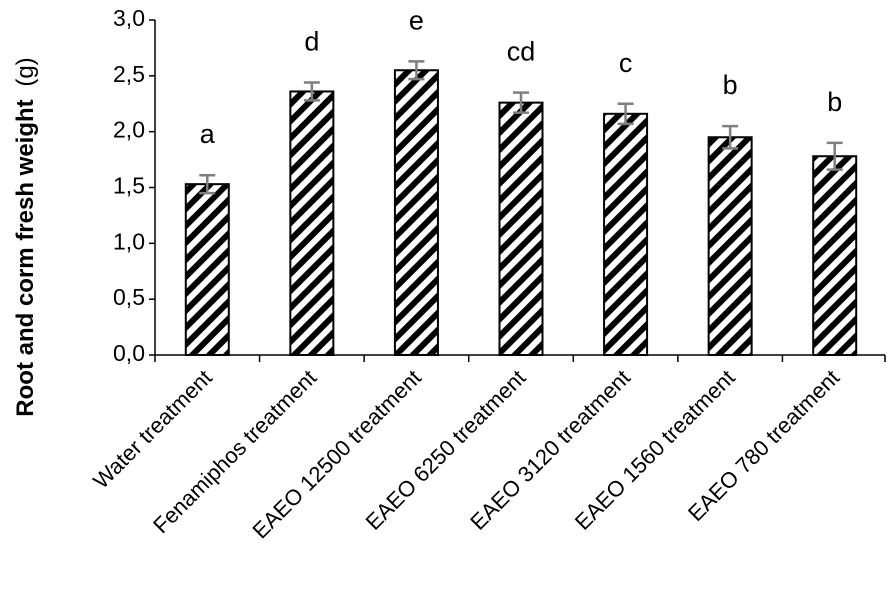 The height and width of the screenshot is (604, 887). Describe the element at coordinates (208, 134) in the screenshot. I see `significance-letter: a` at that location.